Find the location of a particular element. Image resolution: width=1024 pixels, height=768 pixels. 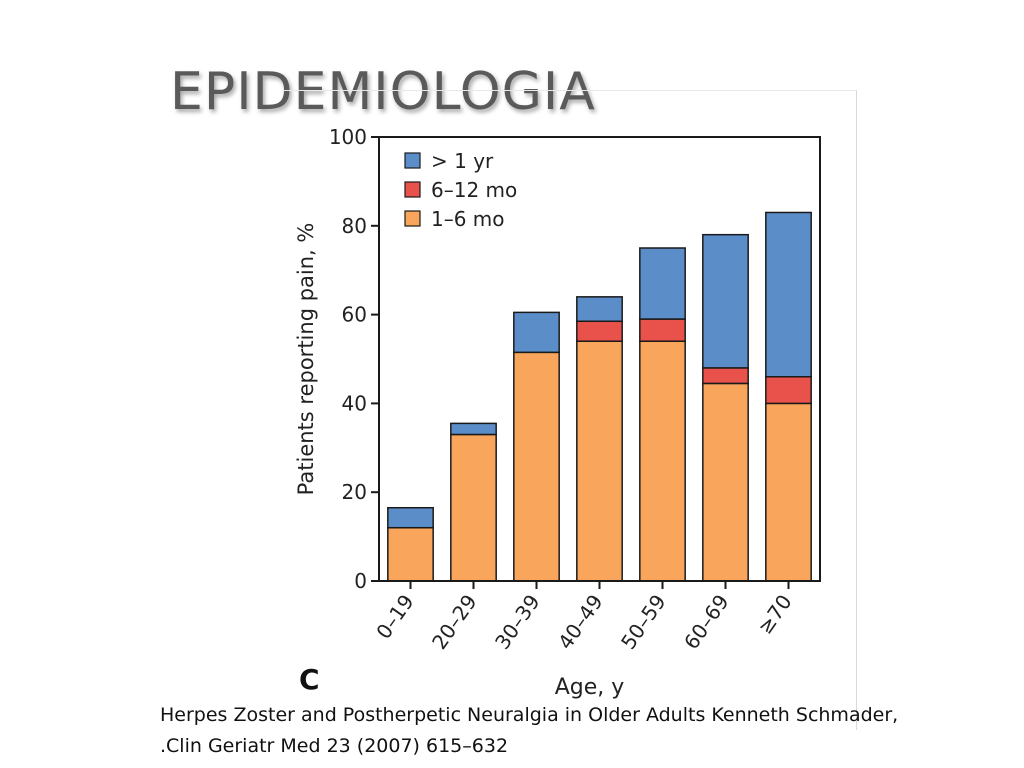

x-tick-label: 30–39 is located at coordinates (517, 622).